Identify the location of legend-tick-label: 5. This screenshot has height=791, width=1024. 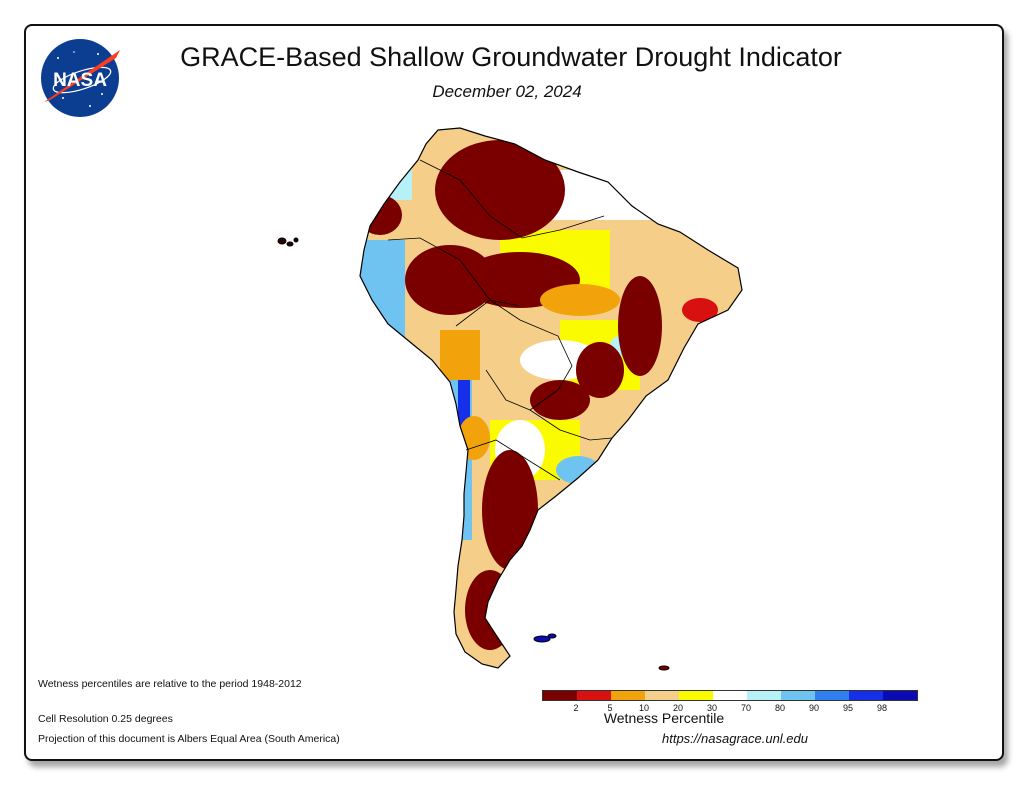
(610, 708).